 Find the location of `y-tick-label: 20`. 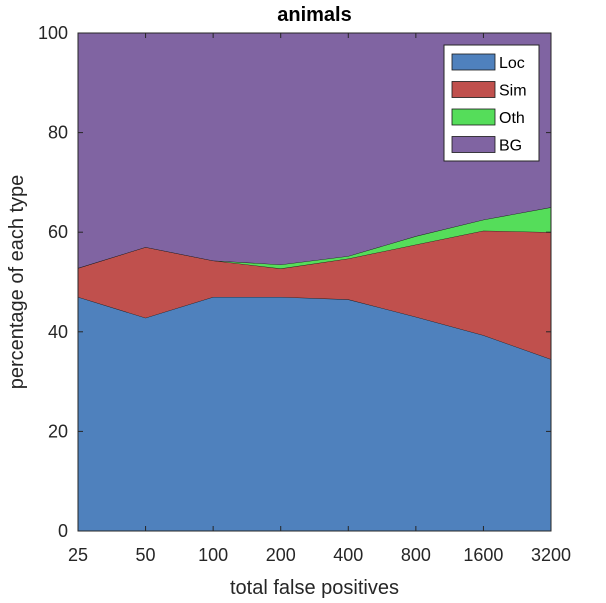

y-tick-label: 20 is located at coordinates (58, 431).